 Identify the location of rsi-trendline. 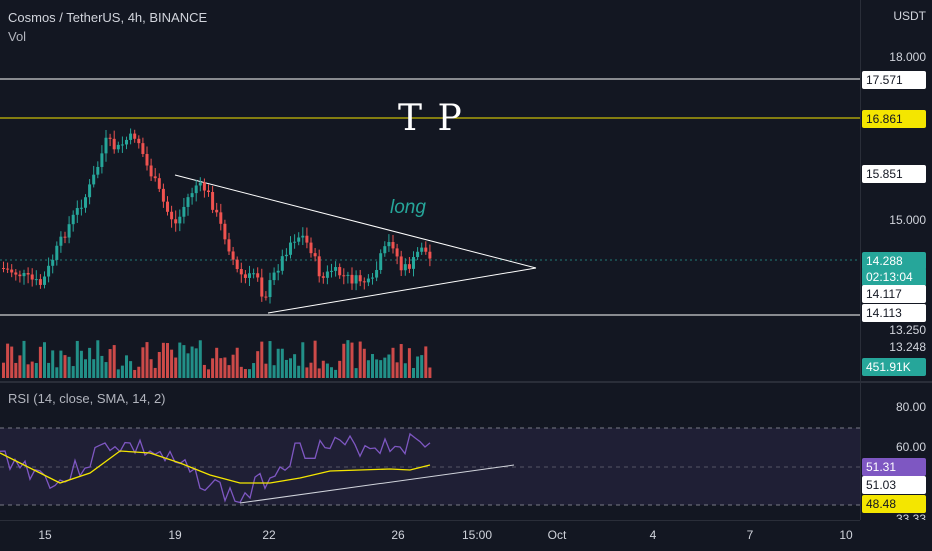
(377, 484).